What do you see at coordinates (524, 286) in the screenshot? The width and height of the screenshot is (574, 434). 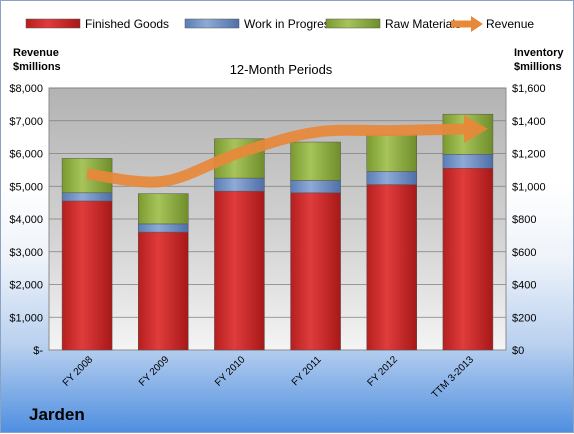 I see `right-axis-tick-label: $400` at bounding box center [524, 286].